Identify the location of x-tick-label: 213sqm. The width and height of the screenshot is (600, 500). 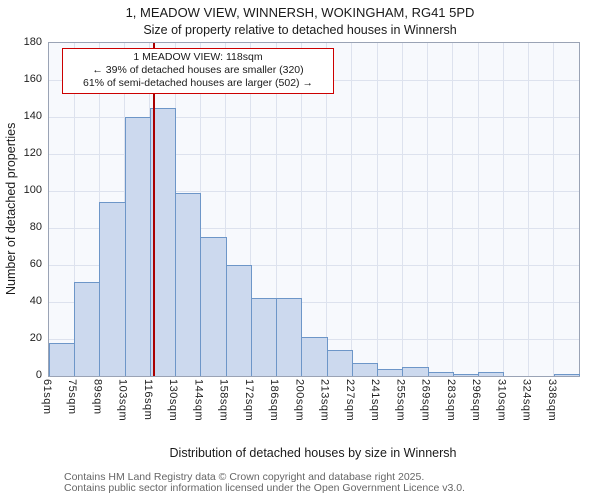
(324, 400).